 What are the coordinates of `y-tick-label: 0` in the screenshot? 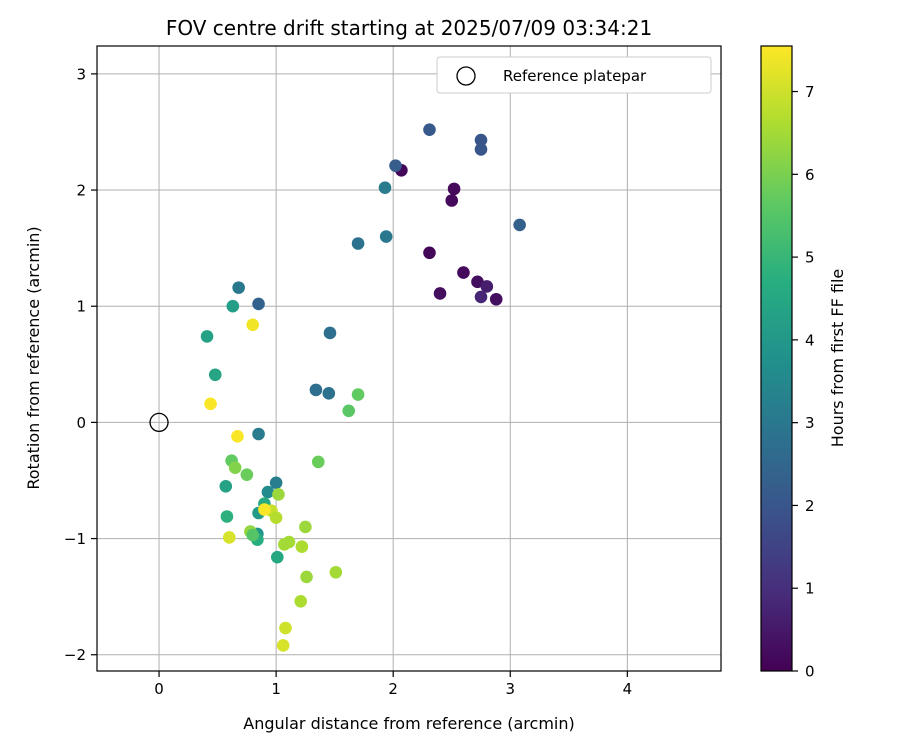 It's located at (81, 423).